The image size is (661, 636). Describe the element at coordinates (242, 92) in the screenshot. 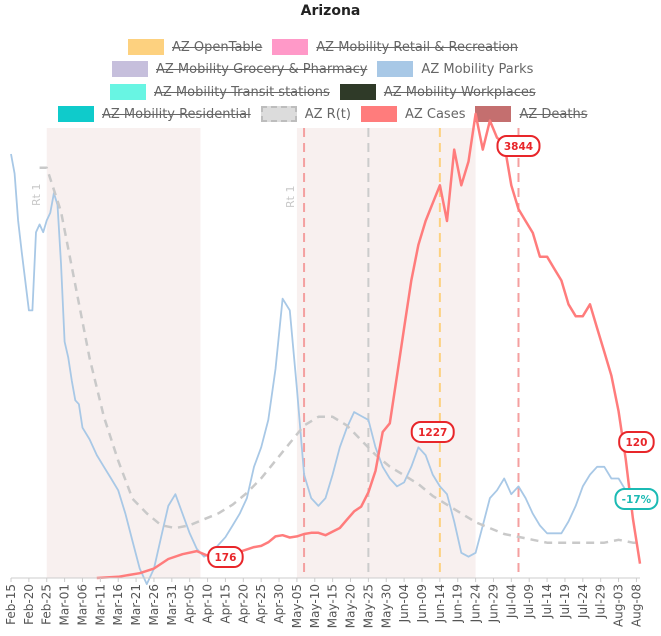

I see `legend-label: AZ Mobility Transit stations` at that location.